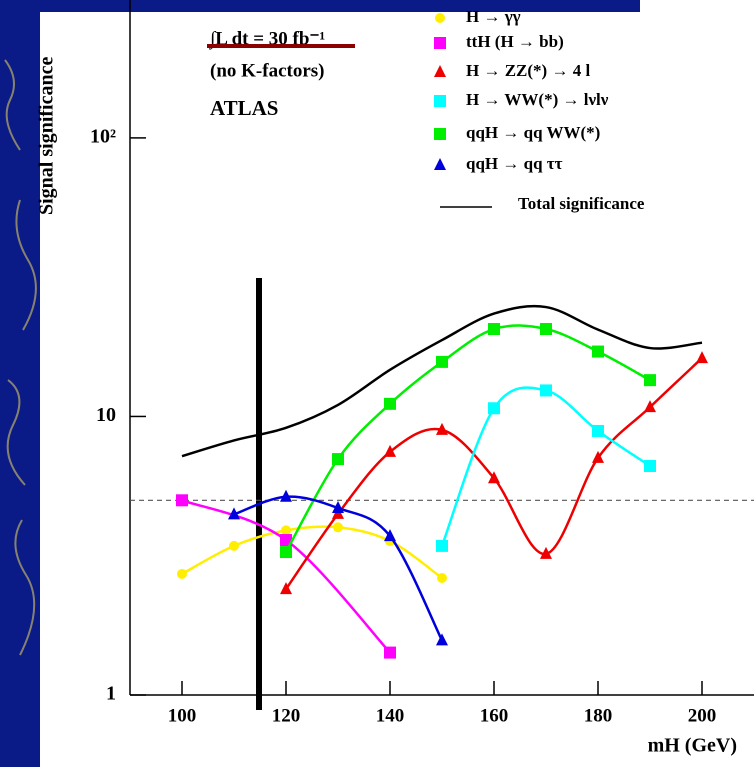 This screenshot has width=754, height=767. I want to click on legend-label: H → γγ, so click(493, 16).